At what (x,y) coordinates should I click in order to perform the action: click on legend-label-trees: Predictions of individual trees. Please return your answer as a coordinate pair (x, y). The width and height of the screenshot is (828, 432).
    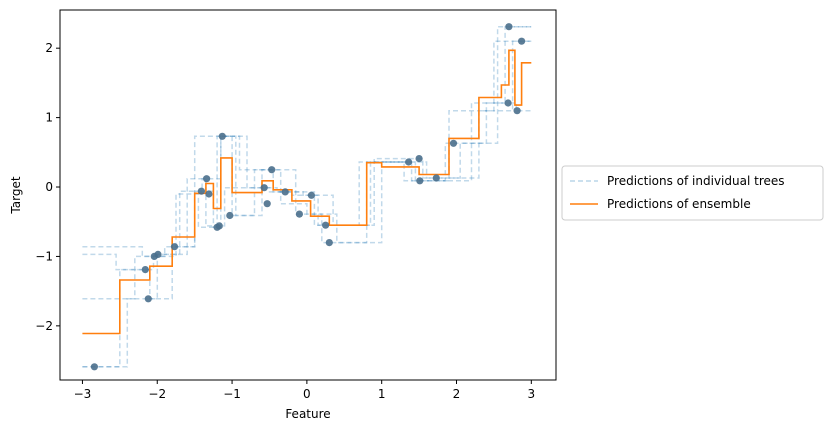
    Looking at the image, I should click on (696, 181).